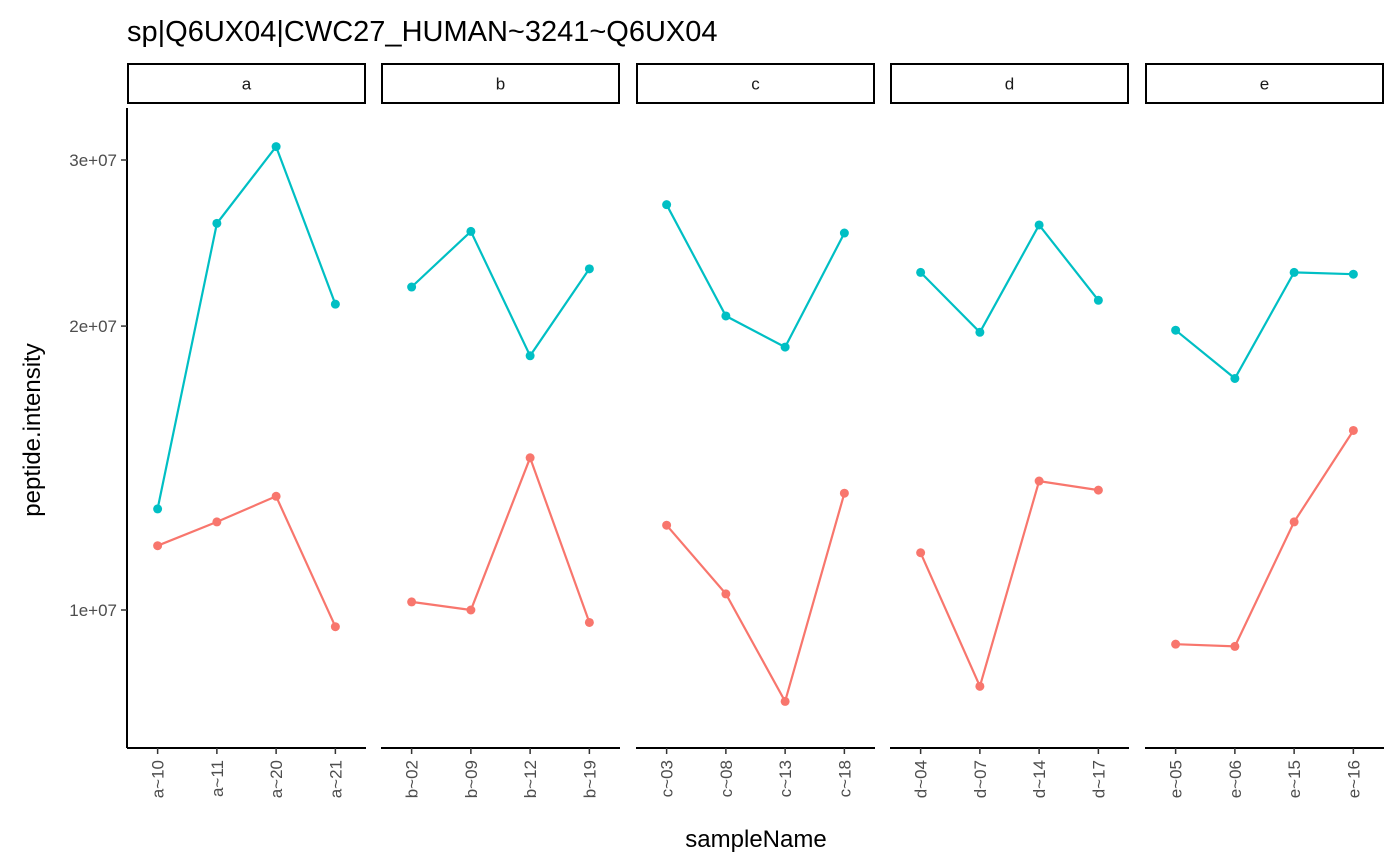 The height and width of the screenshot is (866, 1400). Describe the element at coordinates (844, 778) in the screenshot. I see `x-tick-label: c~18` at that location.